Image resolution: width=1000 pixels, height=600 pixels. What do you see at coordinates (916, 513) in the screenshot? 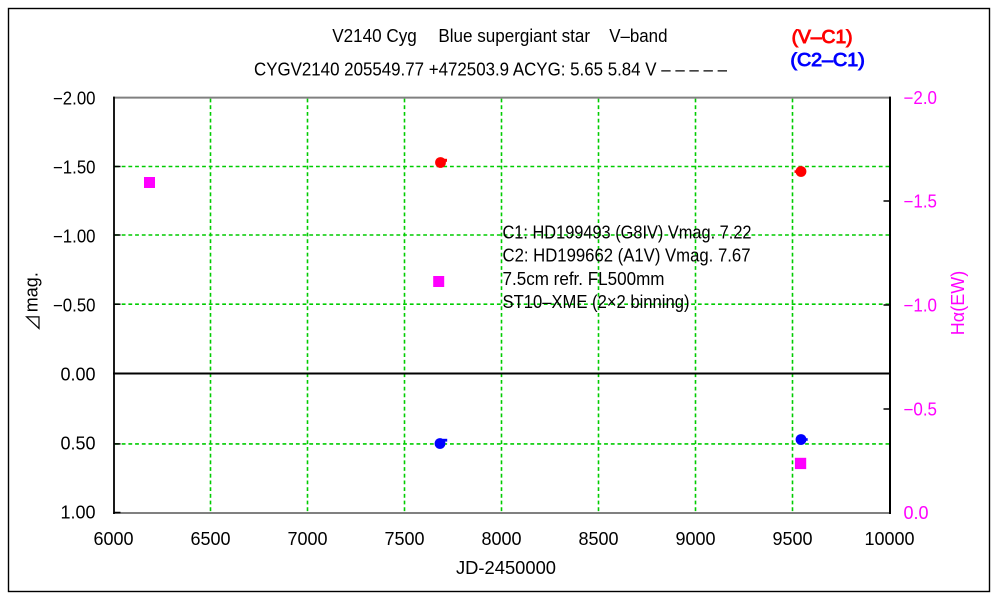
I see `svg-text: 0.0` at bounding box center [916, 513].